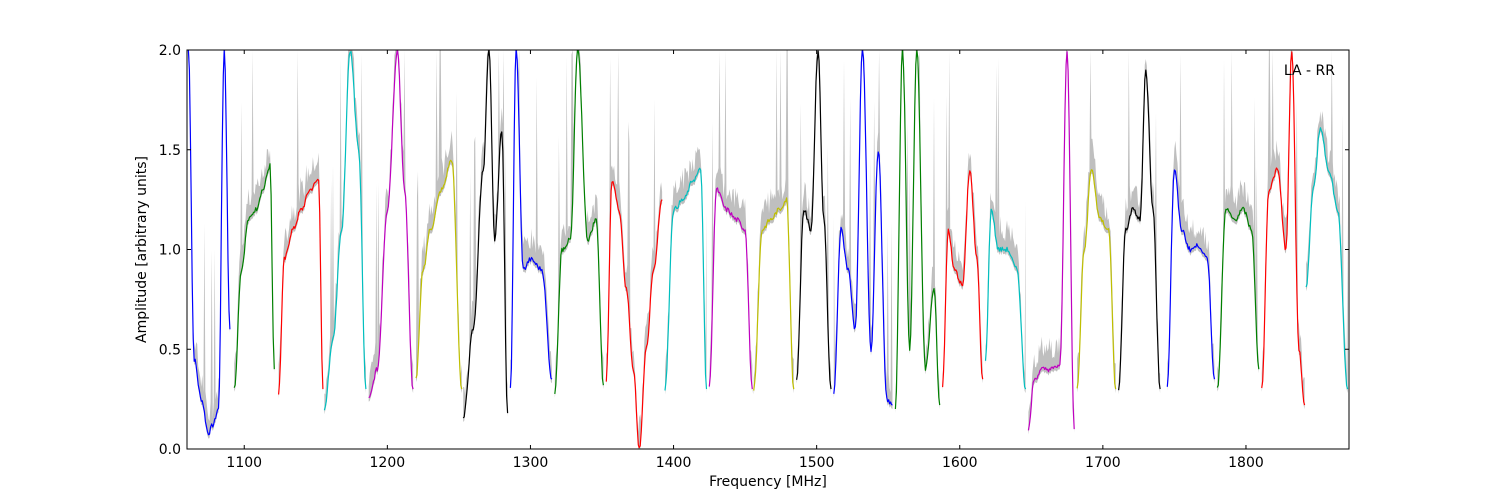 Image resolution: width=1500 pixels, height=500 pixels. Describe the element at coordinates (1103, 463) in the screenshot. I see `x-tick-label: 1700` at that location.